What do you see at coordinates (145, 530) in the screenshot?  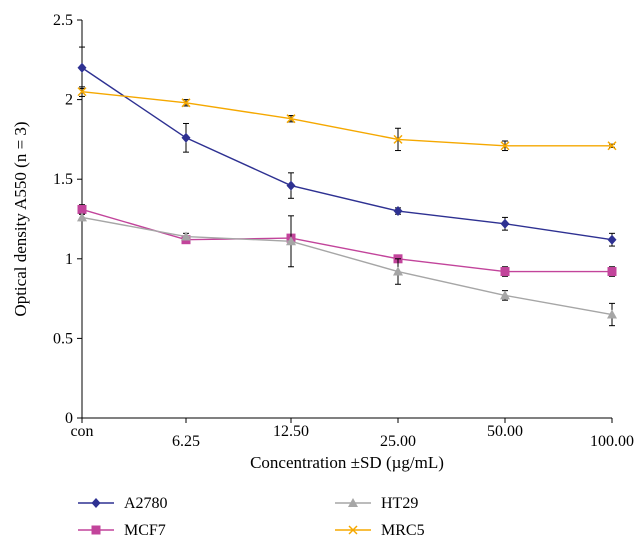 I see `legend-label-mcf7: MCF7` at bounding box center [145, 530].